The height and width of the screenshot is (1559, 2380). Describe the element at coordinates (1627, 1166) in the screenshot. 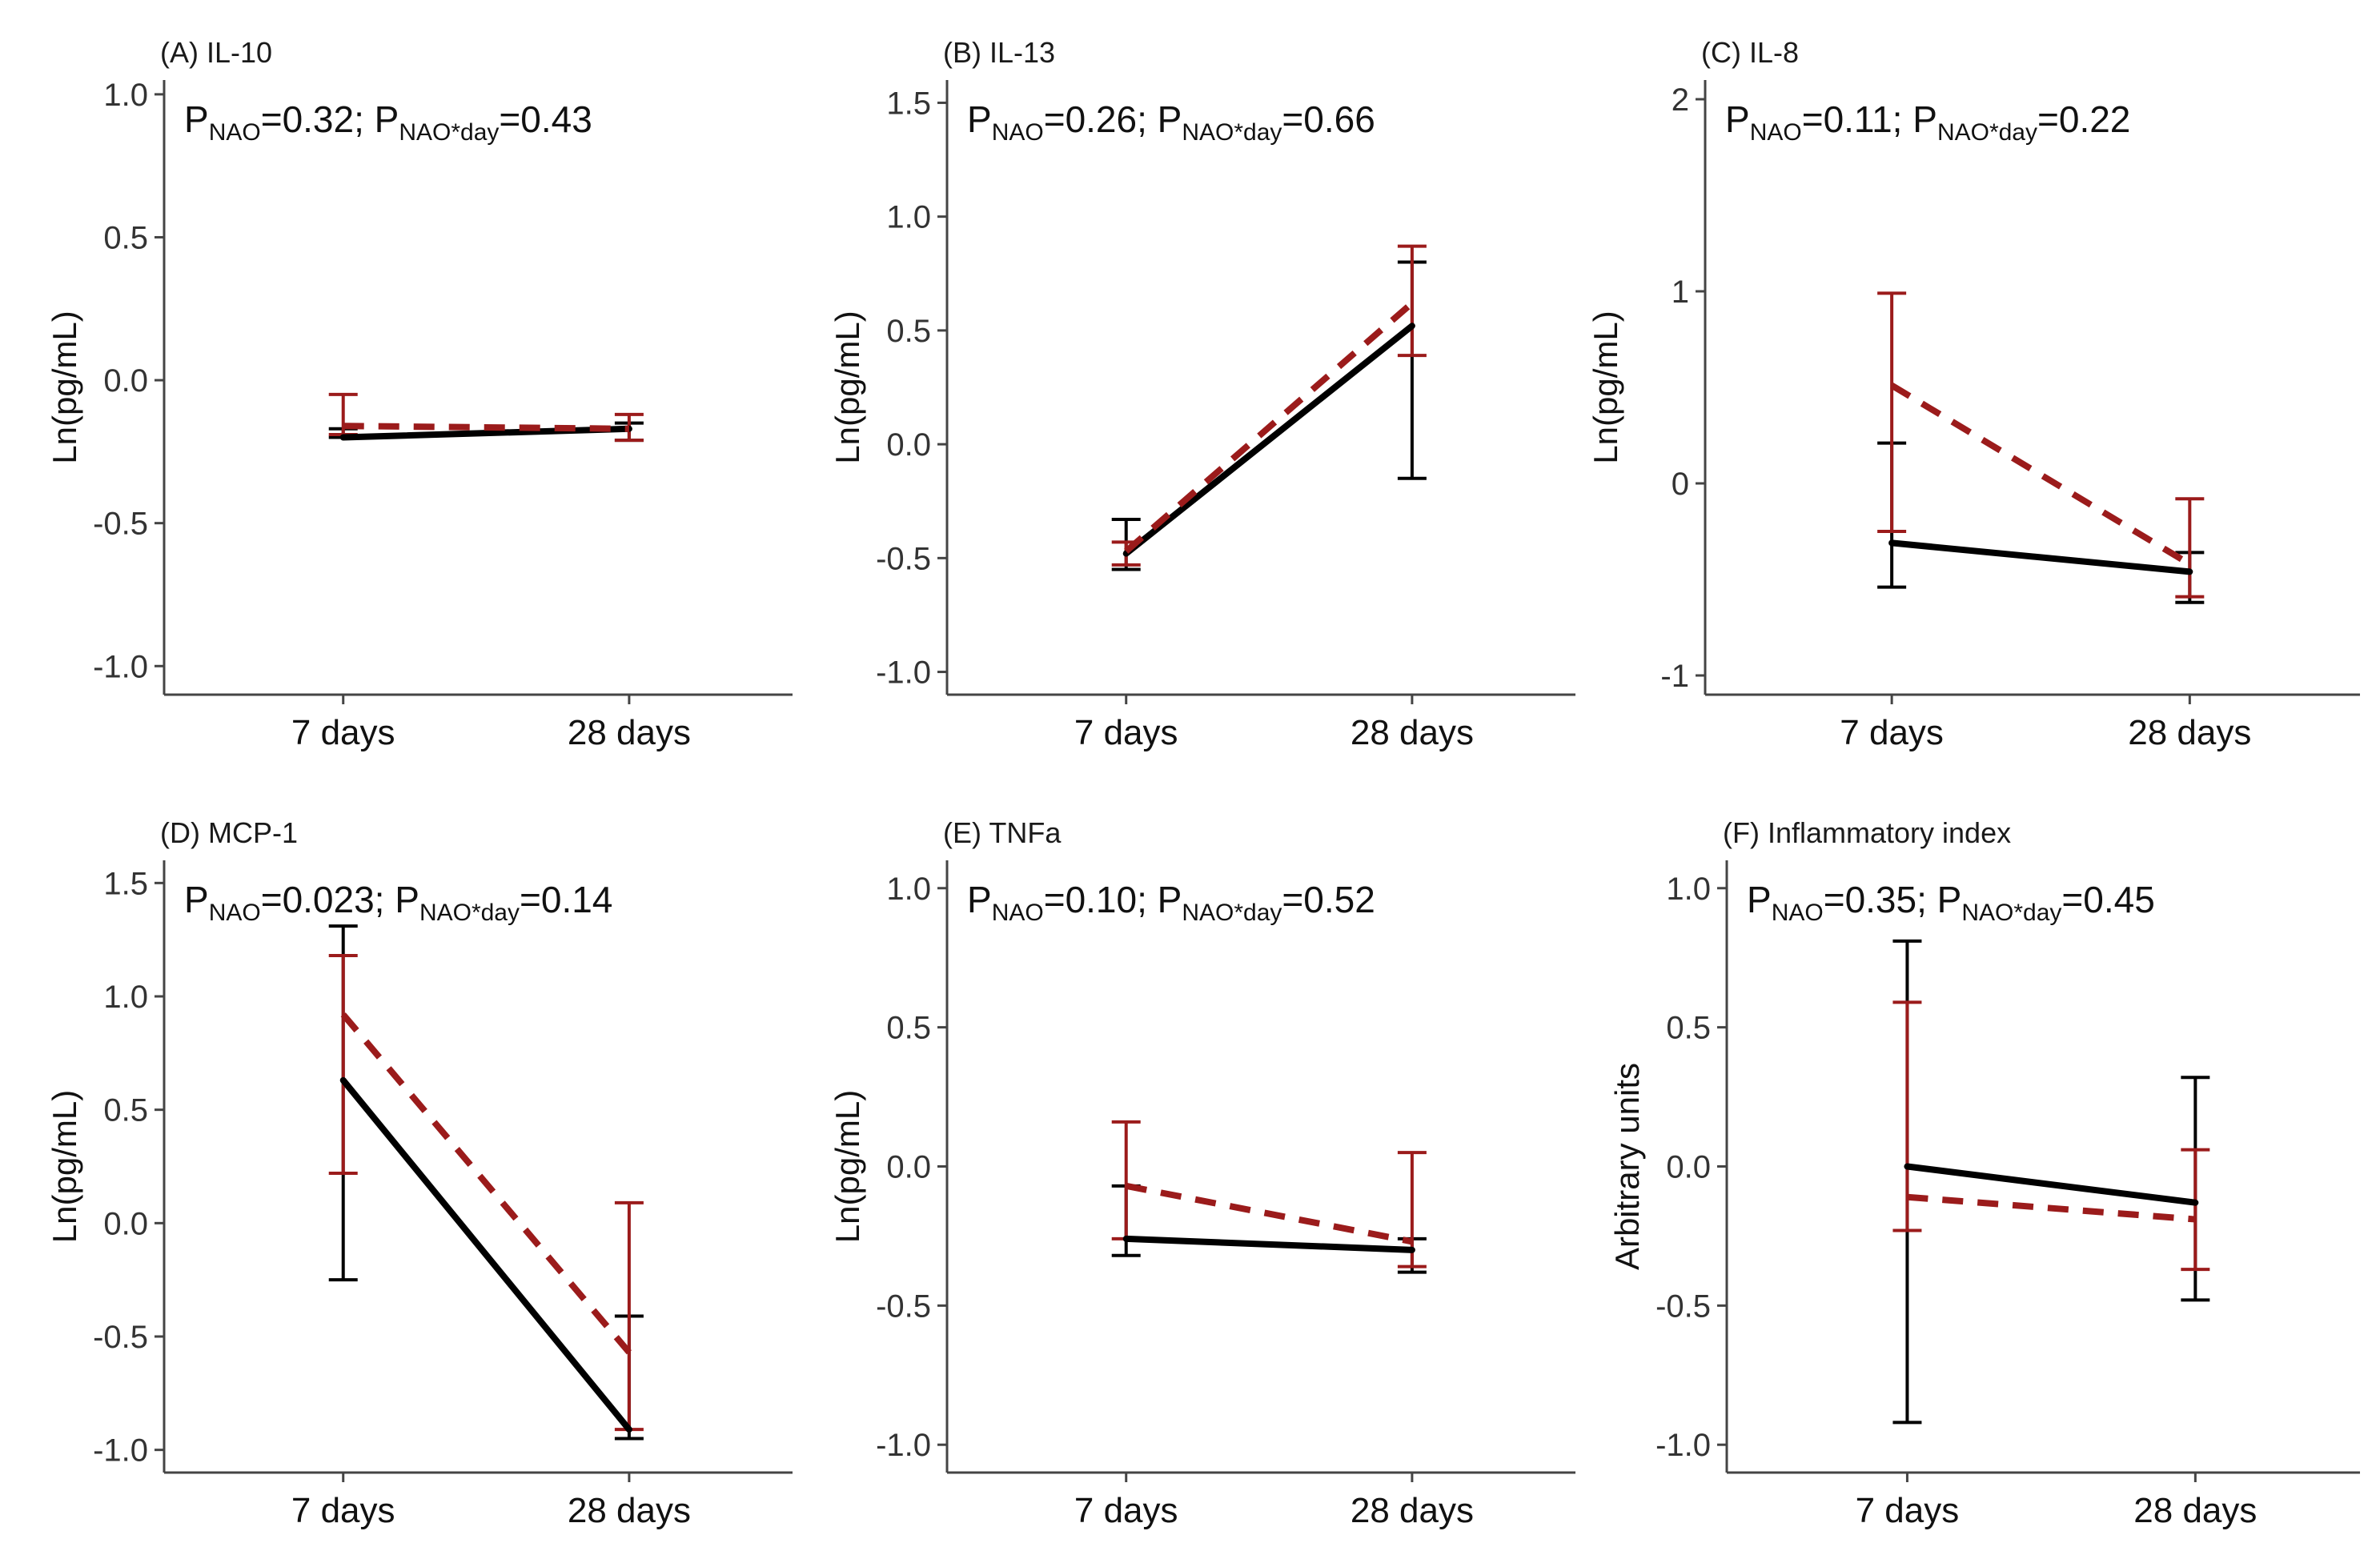

I see `y-axis-label: Arbitrary units` at that location.